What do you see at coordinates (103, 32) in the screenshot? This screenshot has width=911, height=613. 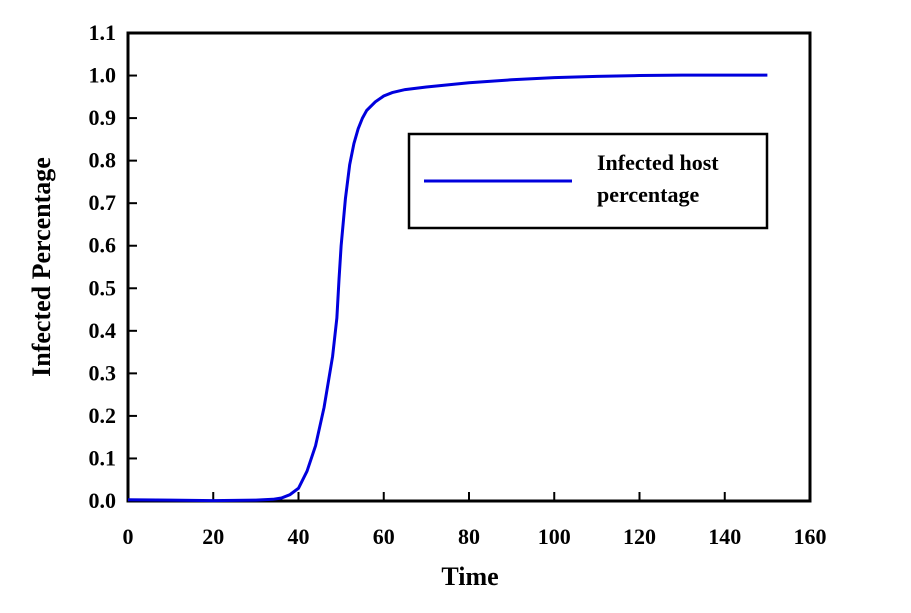 I see `y-tick-label: 1.1` at bounding box center [103, 32].